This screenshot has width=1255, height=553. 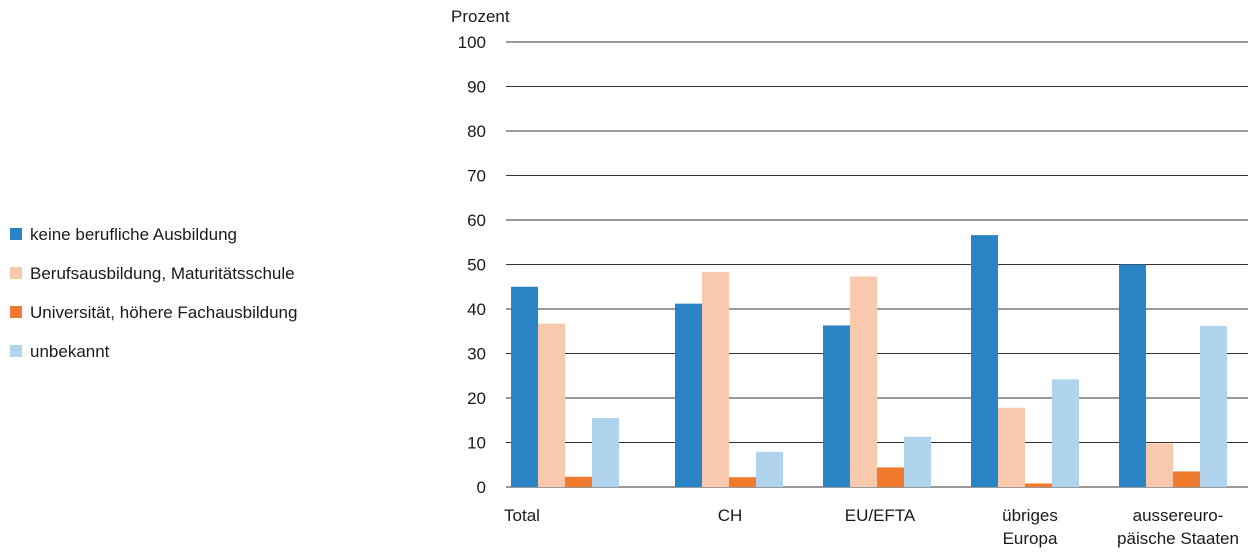 What do you see at coordinates (476, 398) in the screenshot?
I see `y-tick-label: 20` at bounding box center [476, 398].